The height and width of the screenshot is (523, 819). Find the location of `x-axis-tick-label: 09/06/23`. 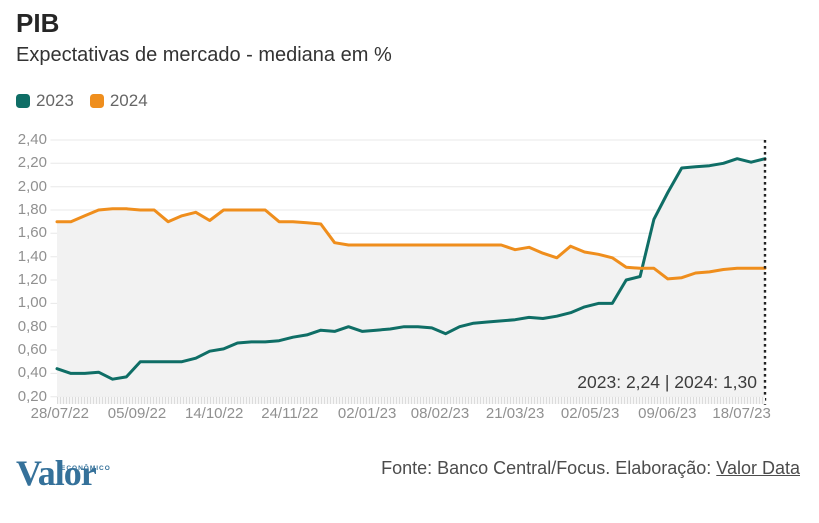

x-axis-tick-label: 09/06/23 is located at coordinates (667, 413).